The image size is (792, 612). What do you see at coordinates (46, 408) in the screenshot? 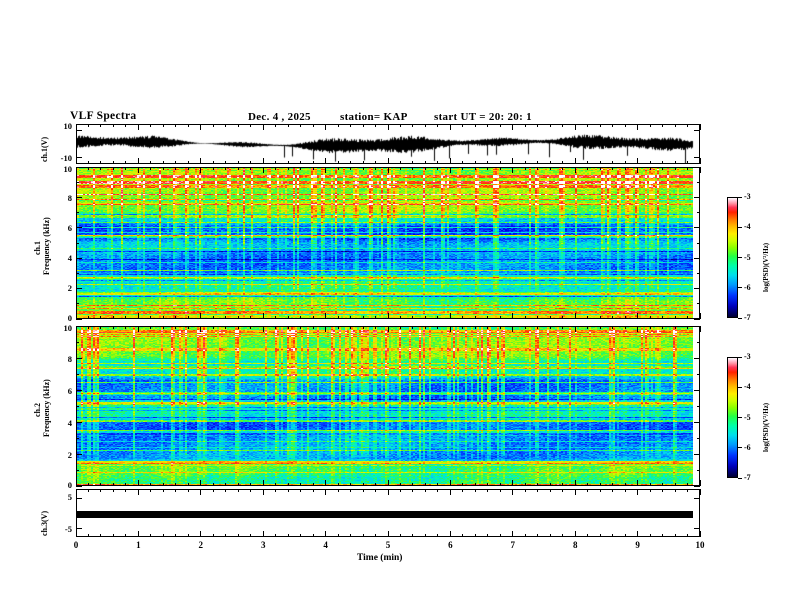
I see `ch2-frequency-axis-label: Frequency (kHz)` at bounding box center [46, 408].